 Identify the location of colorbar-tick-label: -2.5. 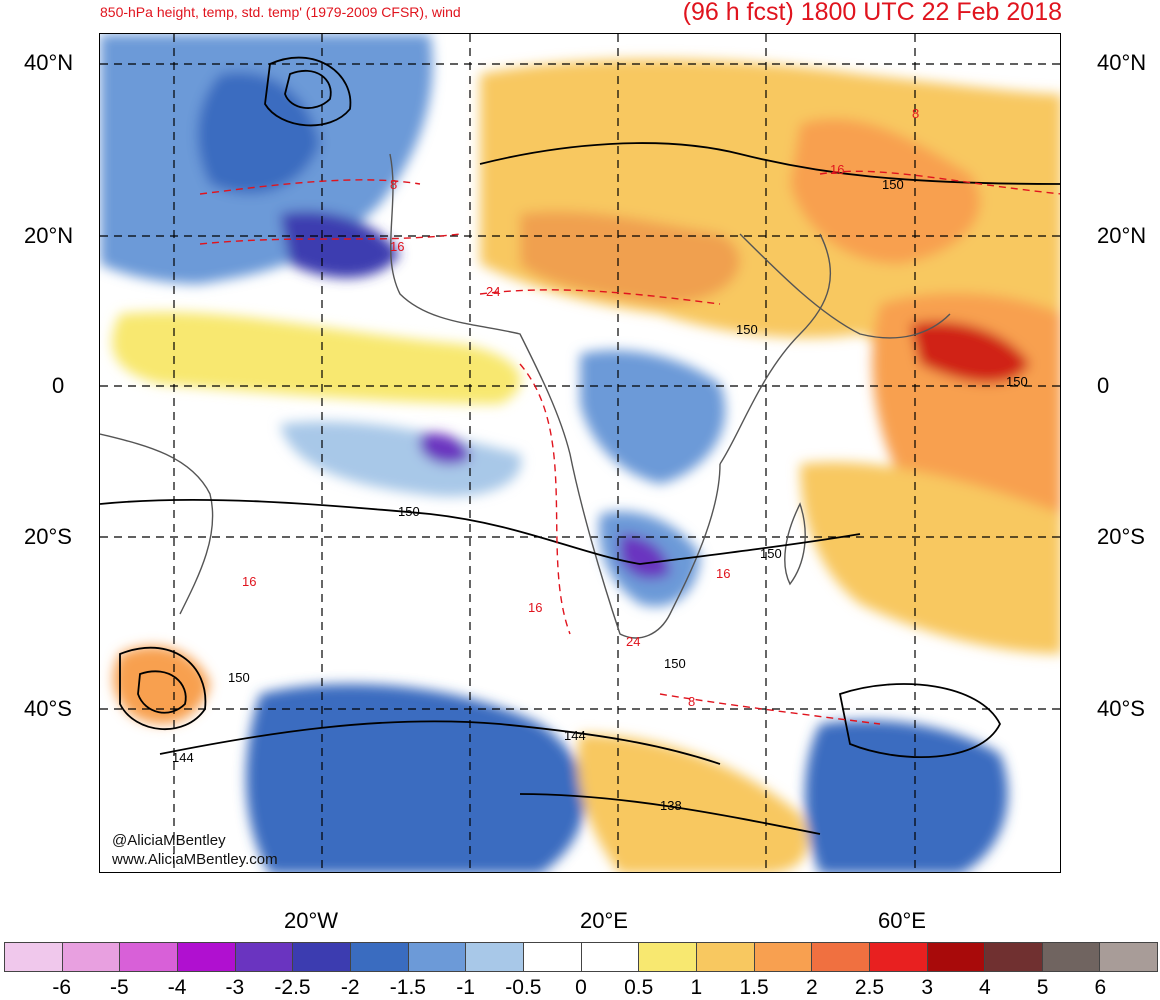
(292, 987).